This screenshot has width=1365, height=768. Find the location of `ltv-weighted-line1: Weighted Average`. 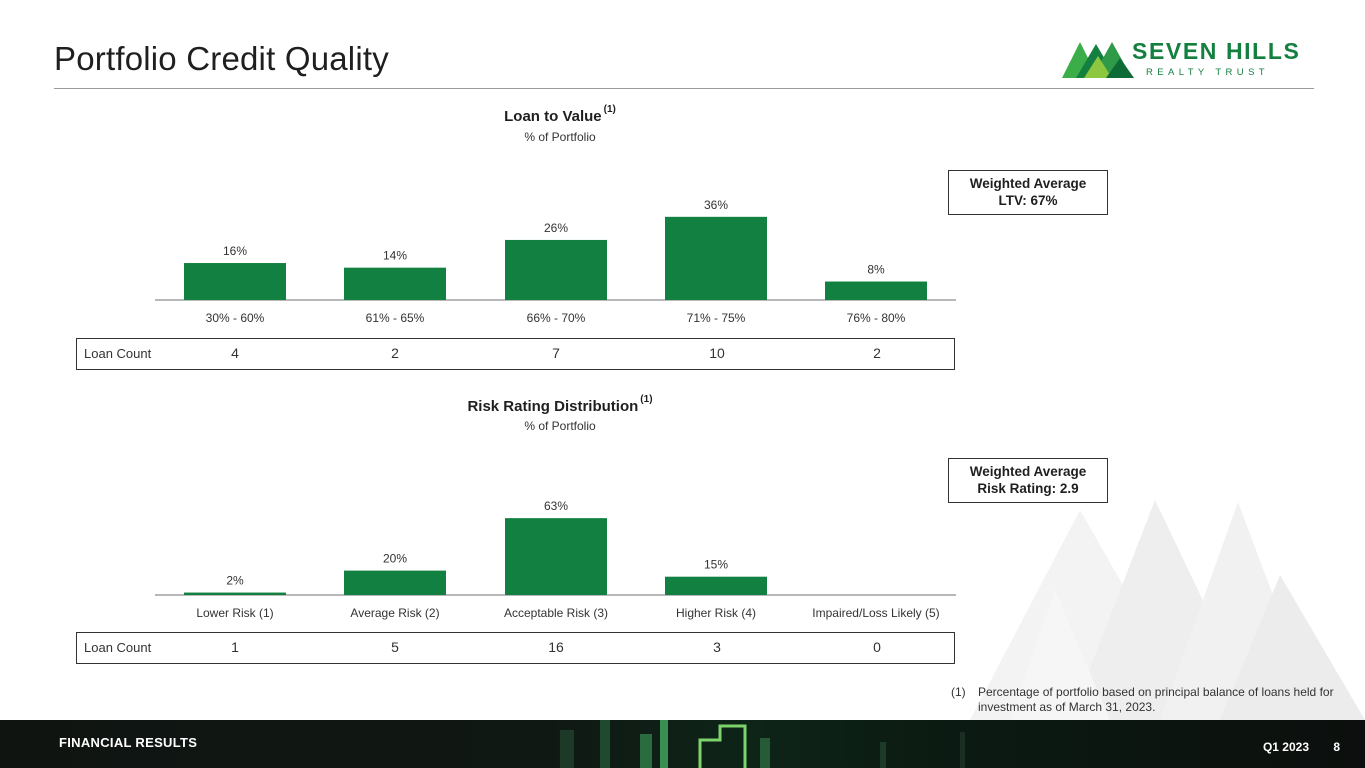

ltv-weighted-line1: Weighted Average is located at coordinates (1028, 183).